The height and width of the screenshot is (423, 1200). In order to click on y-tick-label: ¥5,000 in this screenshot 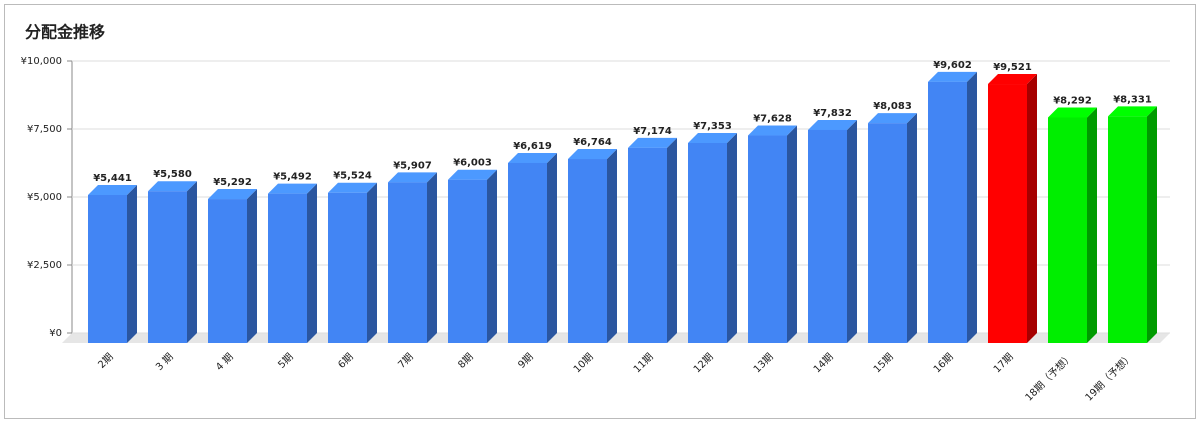, I will do `click(44, 197)`.